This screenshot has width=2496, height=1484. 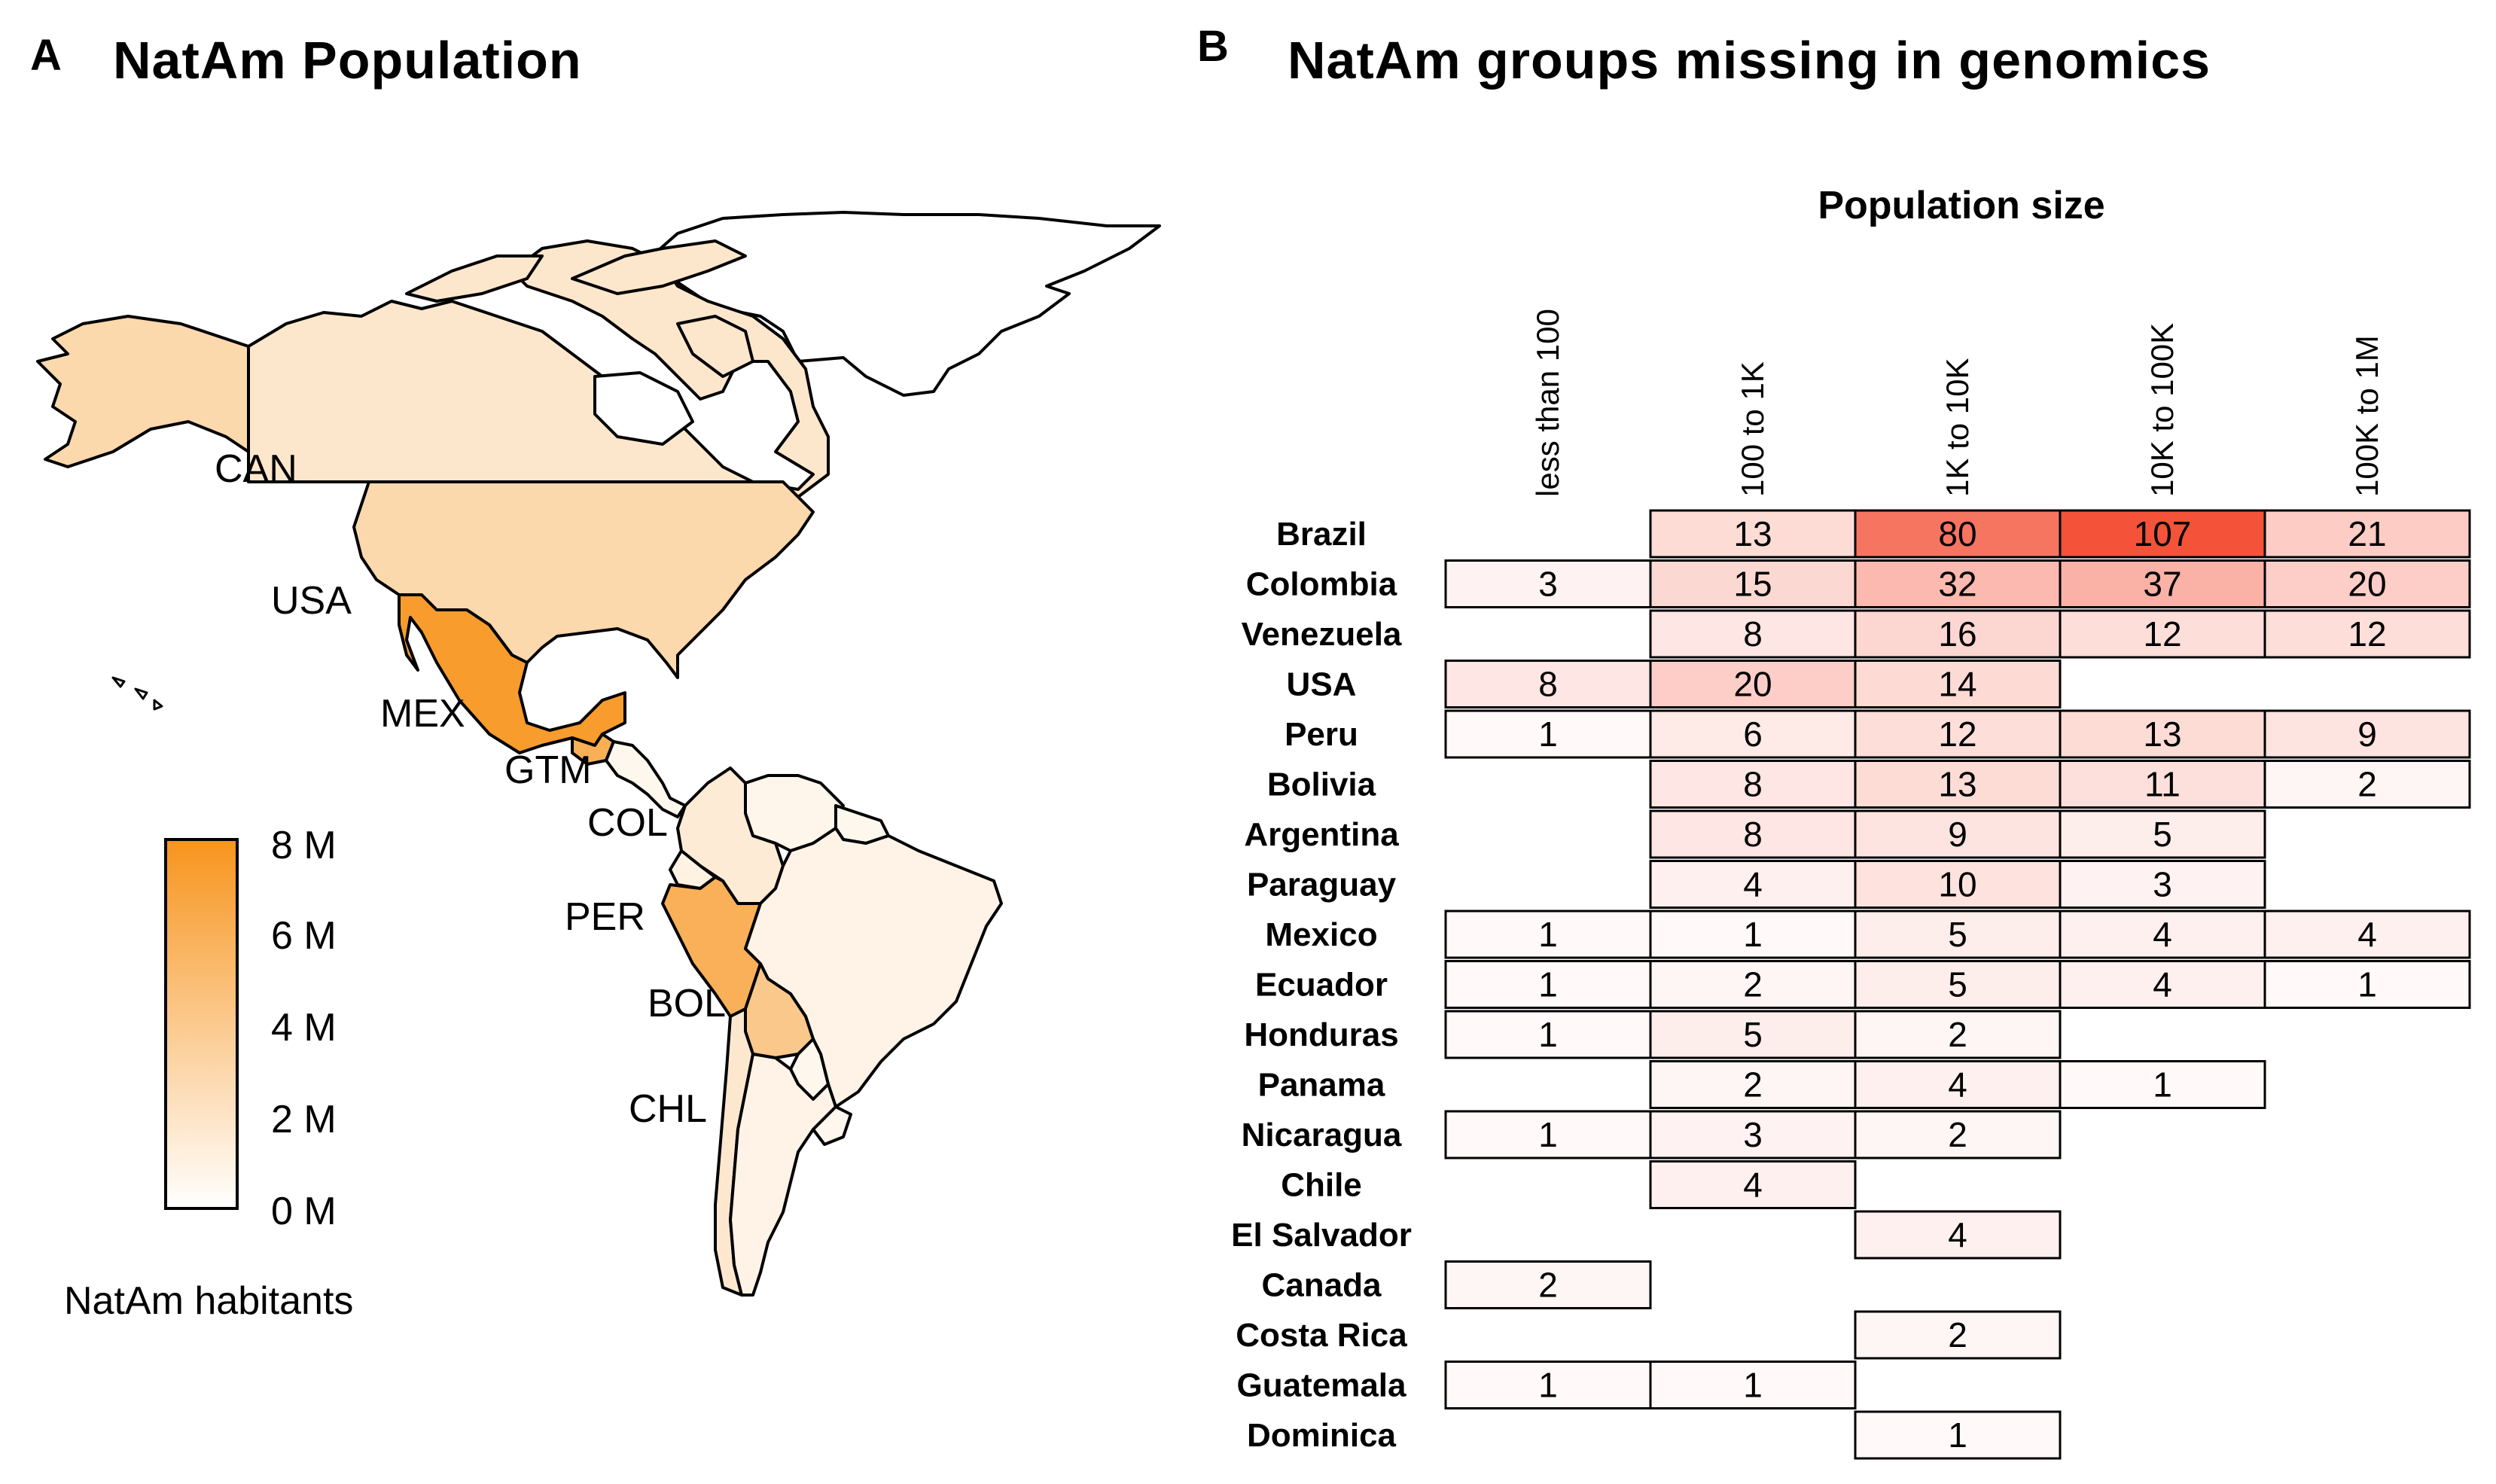 What do you see at coordinates (1321, 734) in the screenshot?
I see `row-label: Peru` at bounding box center [1321, 734].